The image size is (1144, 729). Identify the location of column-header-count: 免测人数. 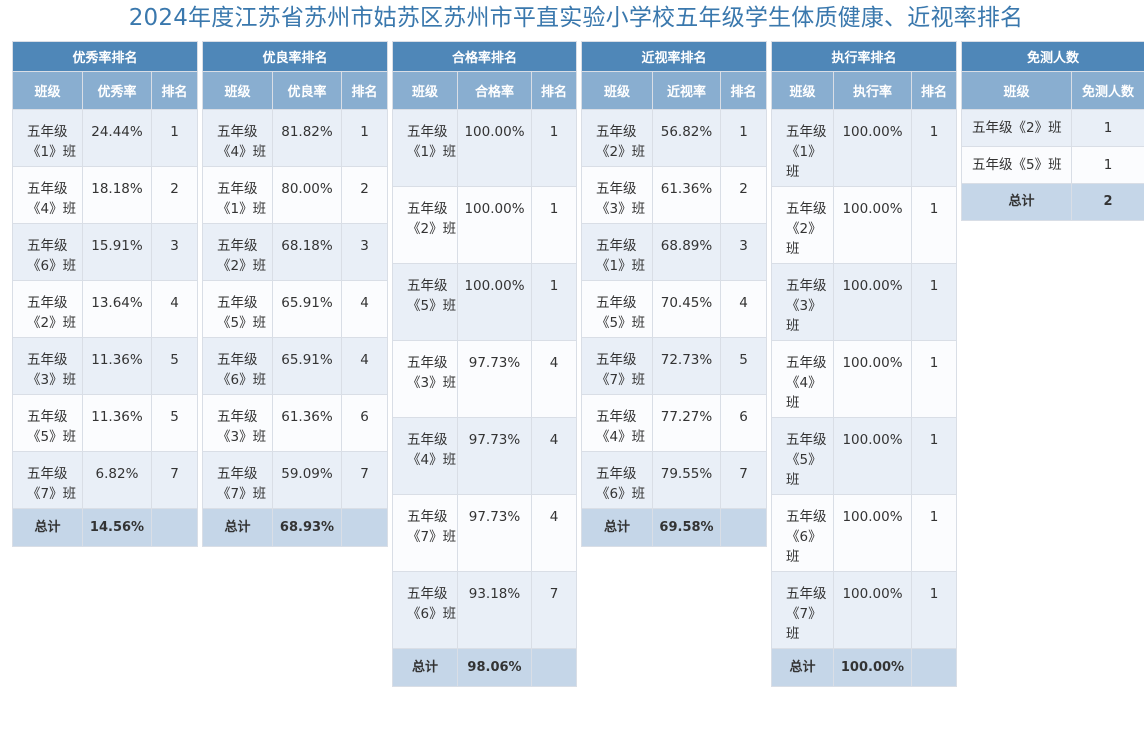
(1107, 90).